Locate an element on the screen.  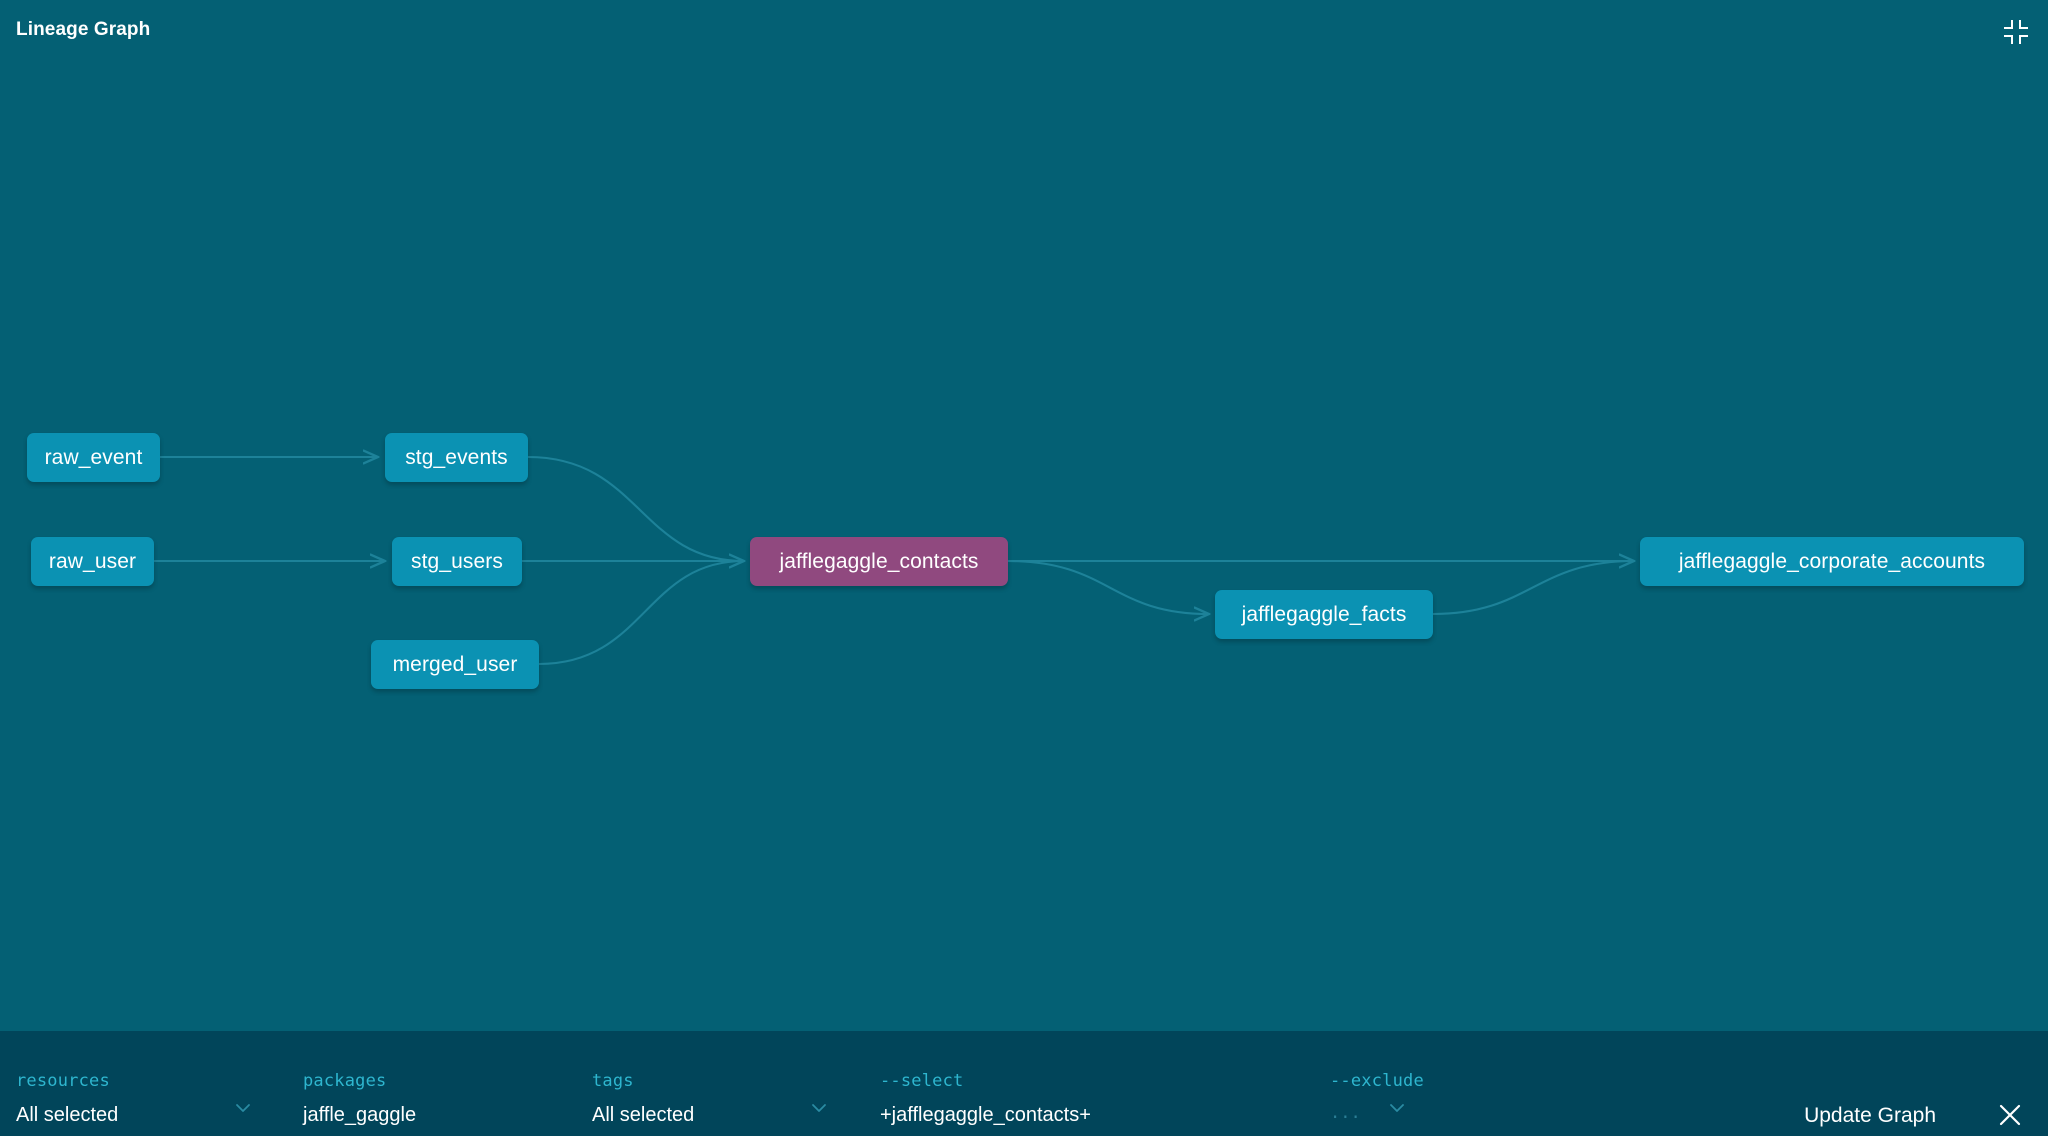
exclude-flag-label: --exclude is located at coordinates (1377, 1081).